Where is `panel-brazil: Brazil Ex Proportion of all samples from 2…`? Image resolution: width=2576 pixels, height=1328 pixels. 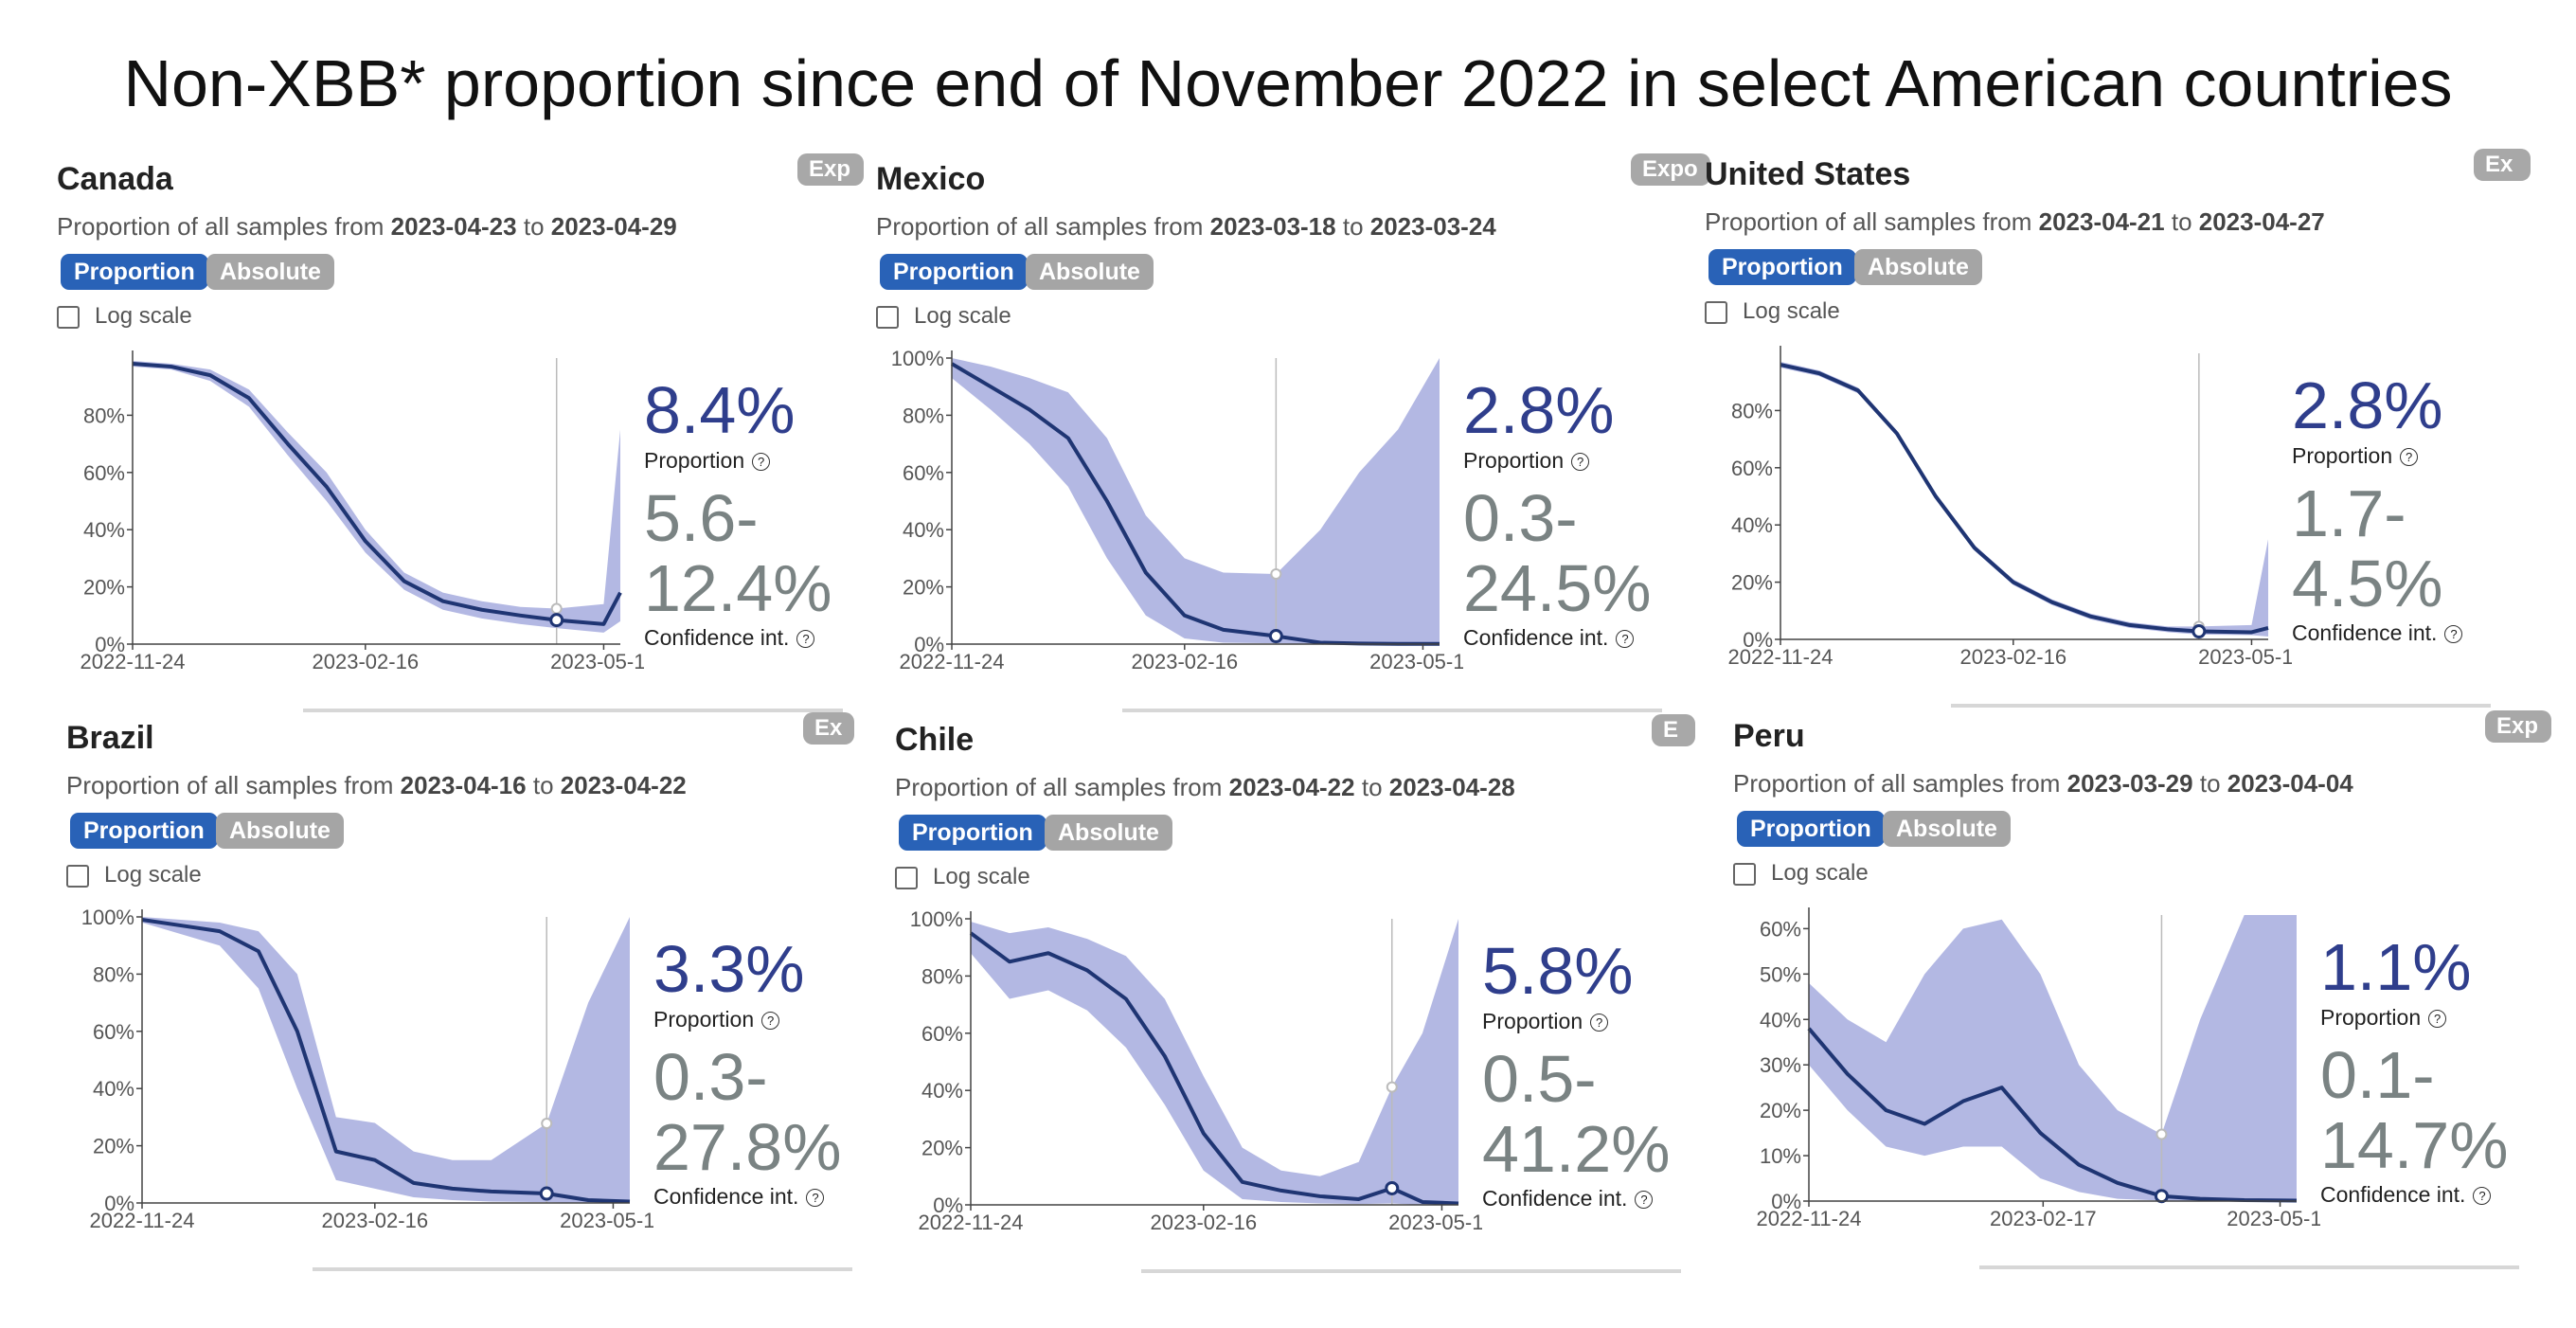
panel-brazil: Brazil Ex Proportion of all samples from 2… is located at coordinates (473, 995).